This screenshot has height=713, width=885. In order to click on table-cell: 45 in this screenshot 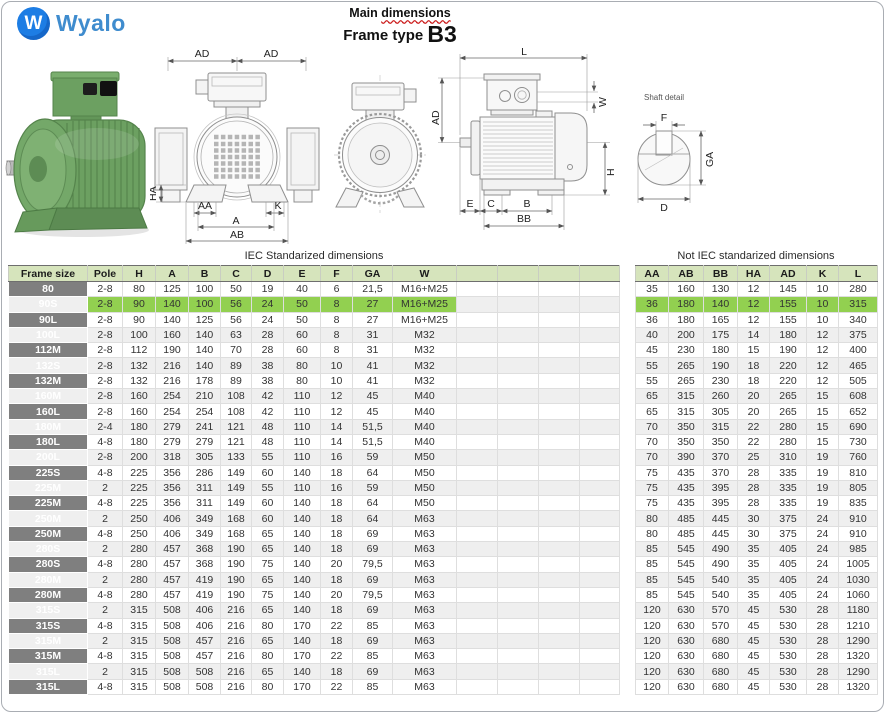, I will do `click(372, 396)`.